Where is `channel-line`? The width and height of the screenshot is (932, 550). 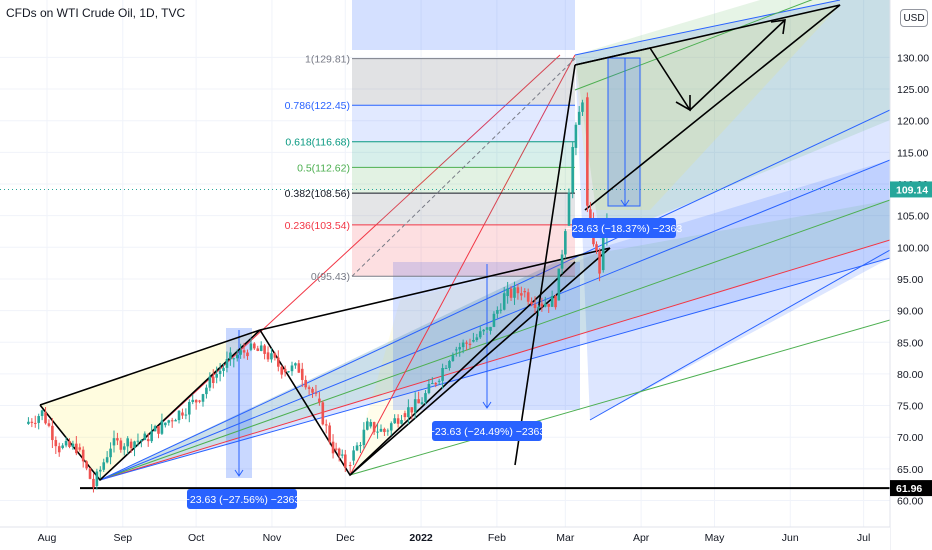 channel-line is located at coordinates (707, 28).